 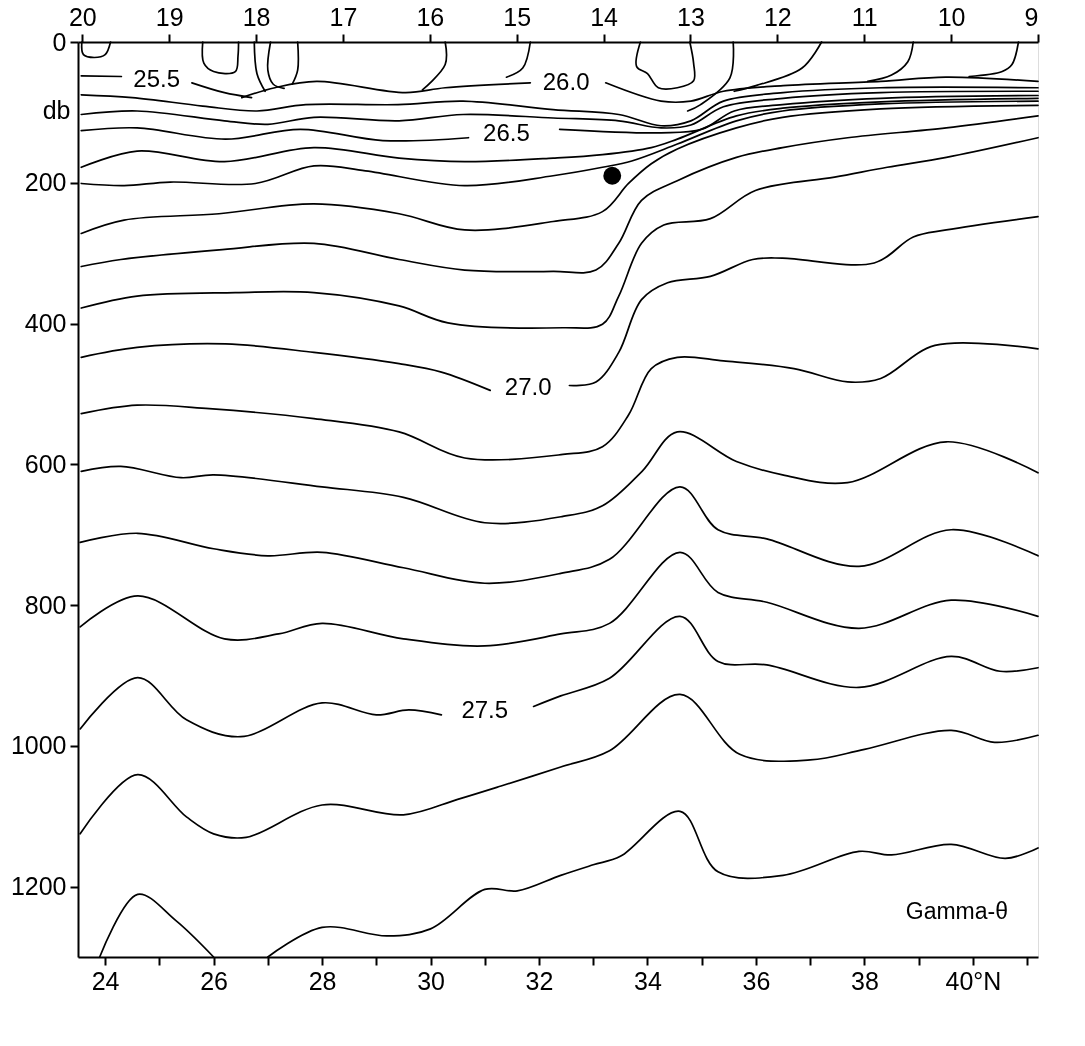 What do you see at coordinates (45, 604) in the screenshot?
I see `y-tick-label: 800` at bounding box center [45, 604].